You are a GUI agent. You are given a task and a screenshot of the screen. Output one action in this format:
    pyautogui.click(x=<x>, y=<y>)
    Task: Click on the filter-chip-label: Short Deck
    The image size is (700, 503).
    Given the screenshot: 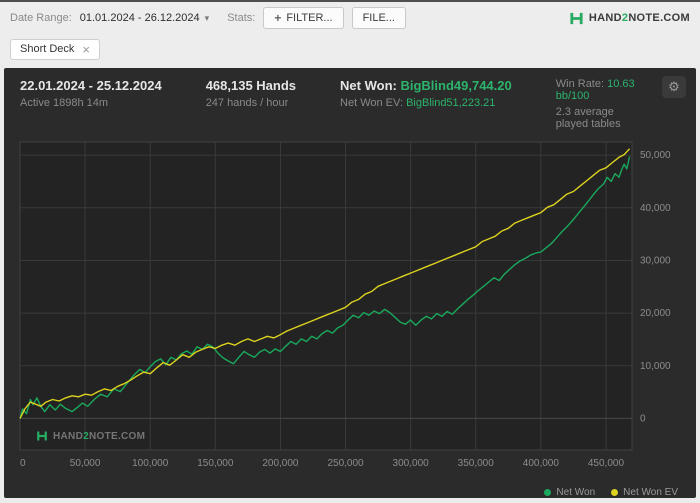 What is the action you would take?
    pyautogui.click(x=47, y=49)
    